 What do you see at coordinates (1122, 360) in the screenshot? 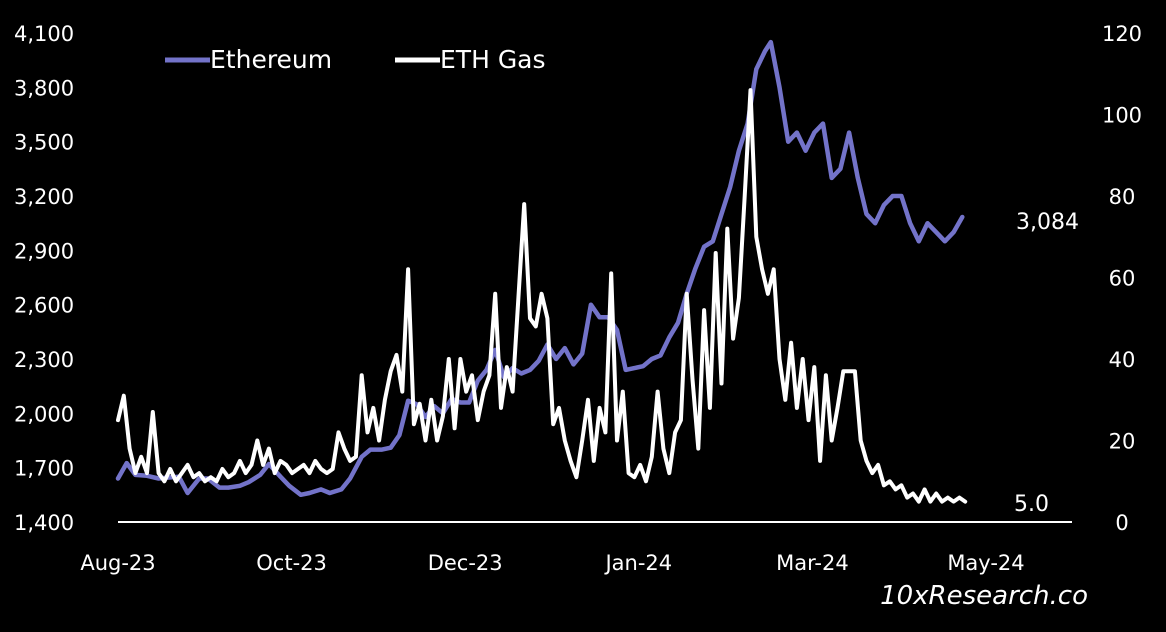
I see `right-tick-label: 40` at bounding box center [1122, 360].